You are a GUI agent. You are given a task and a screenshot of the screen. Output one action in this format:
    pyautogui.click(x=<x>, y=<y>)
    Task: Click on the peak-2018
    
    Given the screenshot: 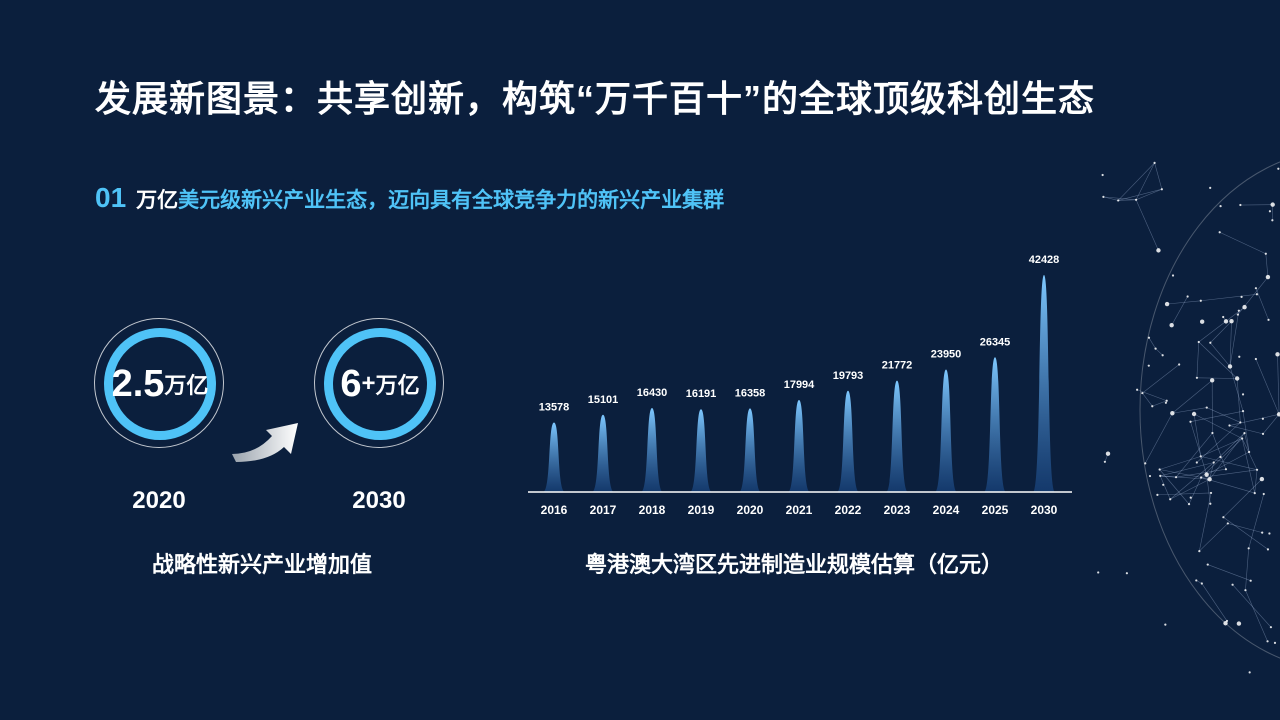 What is the action you would take?
    pyautogui.click(x=652, y=449)
    